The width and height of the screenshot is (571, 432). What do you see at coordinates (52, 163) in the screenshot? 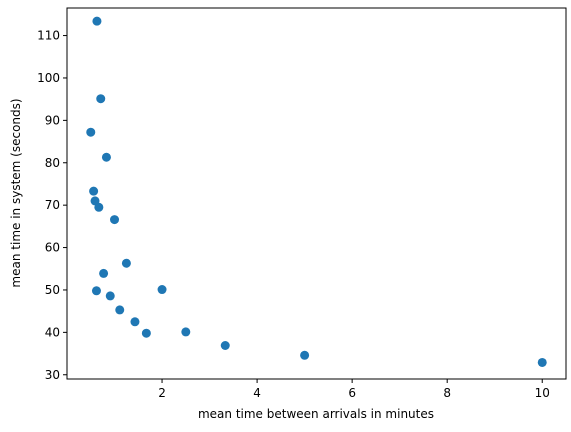
I see `y-tick-label: 80` at bounding box center [52, 163].